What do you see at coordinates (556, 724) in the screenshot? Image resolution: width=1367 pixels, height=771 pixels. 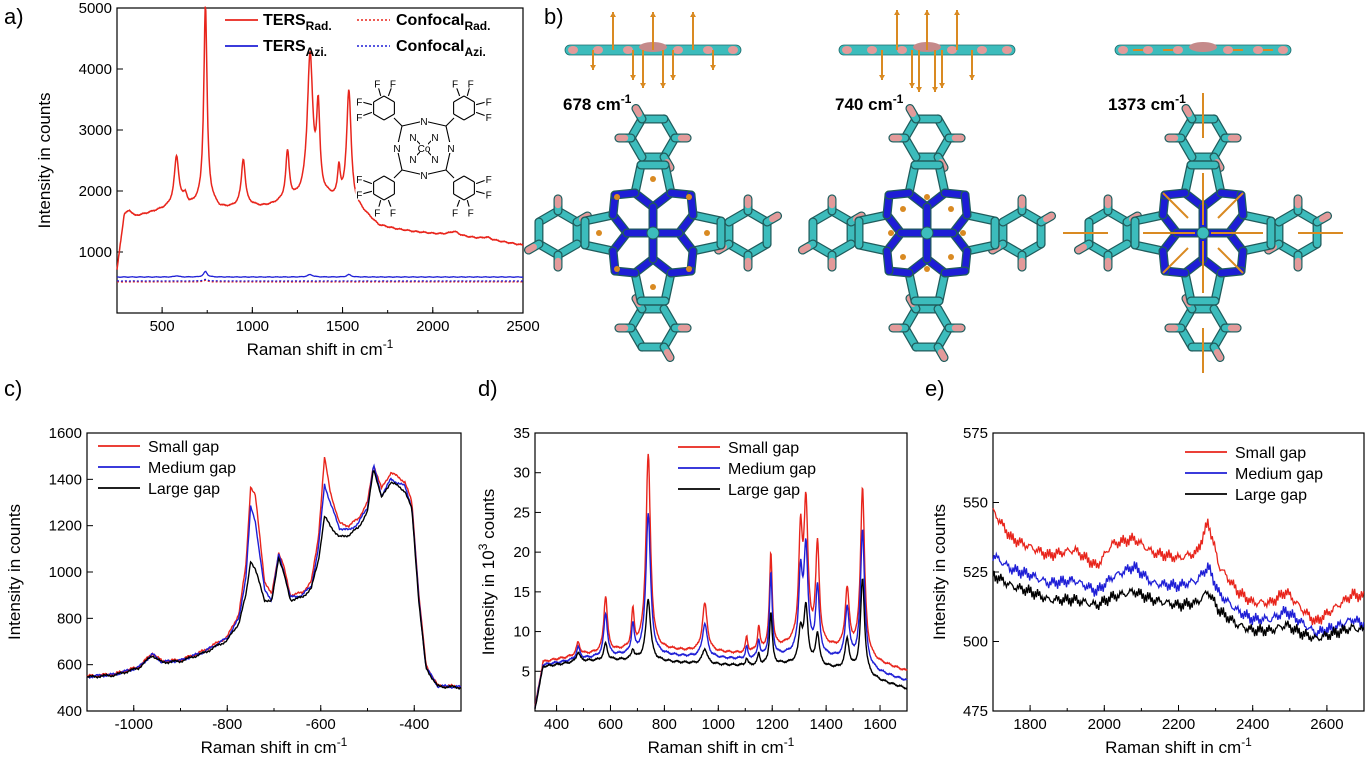 I see `x-tick-label: 400` at bounding box center [556, 724].